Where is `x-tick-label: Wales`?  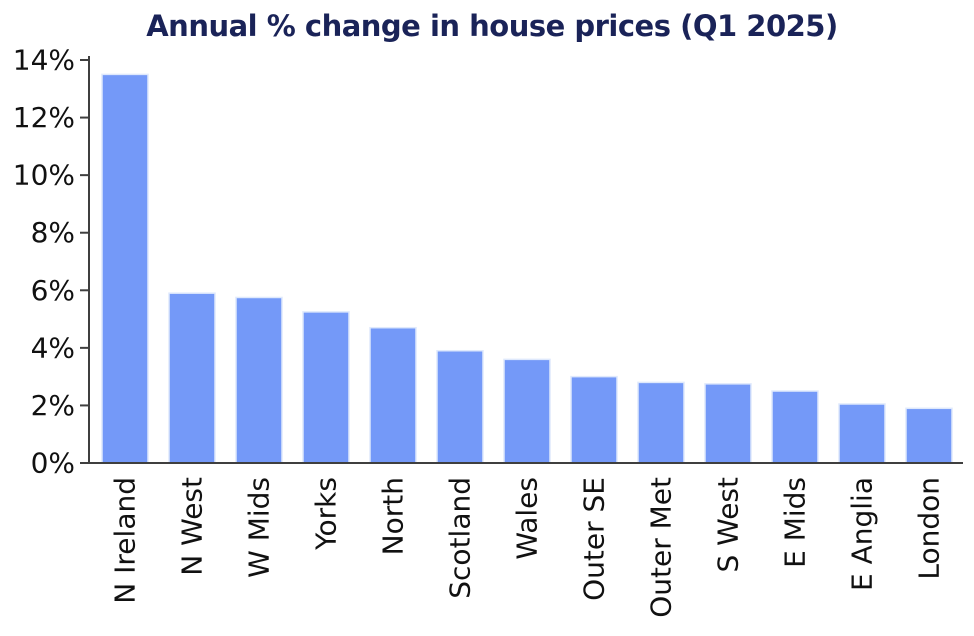 x-tick-label: Wales is located at coordinates (527, 518).